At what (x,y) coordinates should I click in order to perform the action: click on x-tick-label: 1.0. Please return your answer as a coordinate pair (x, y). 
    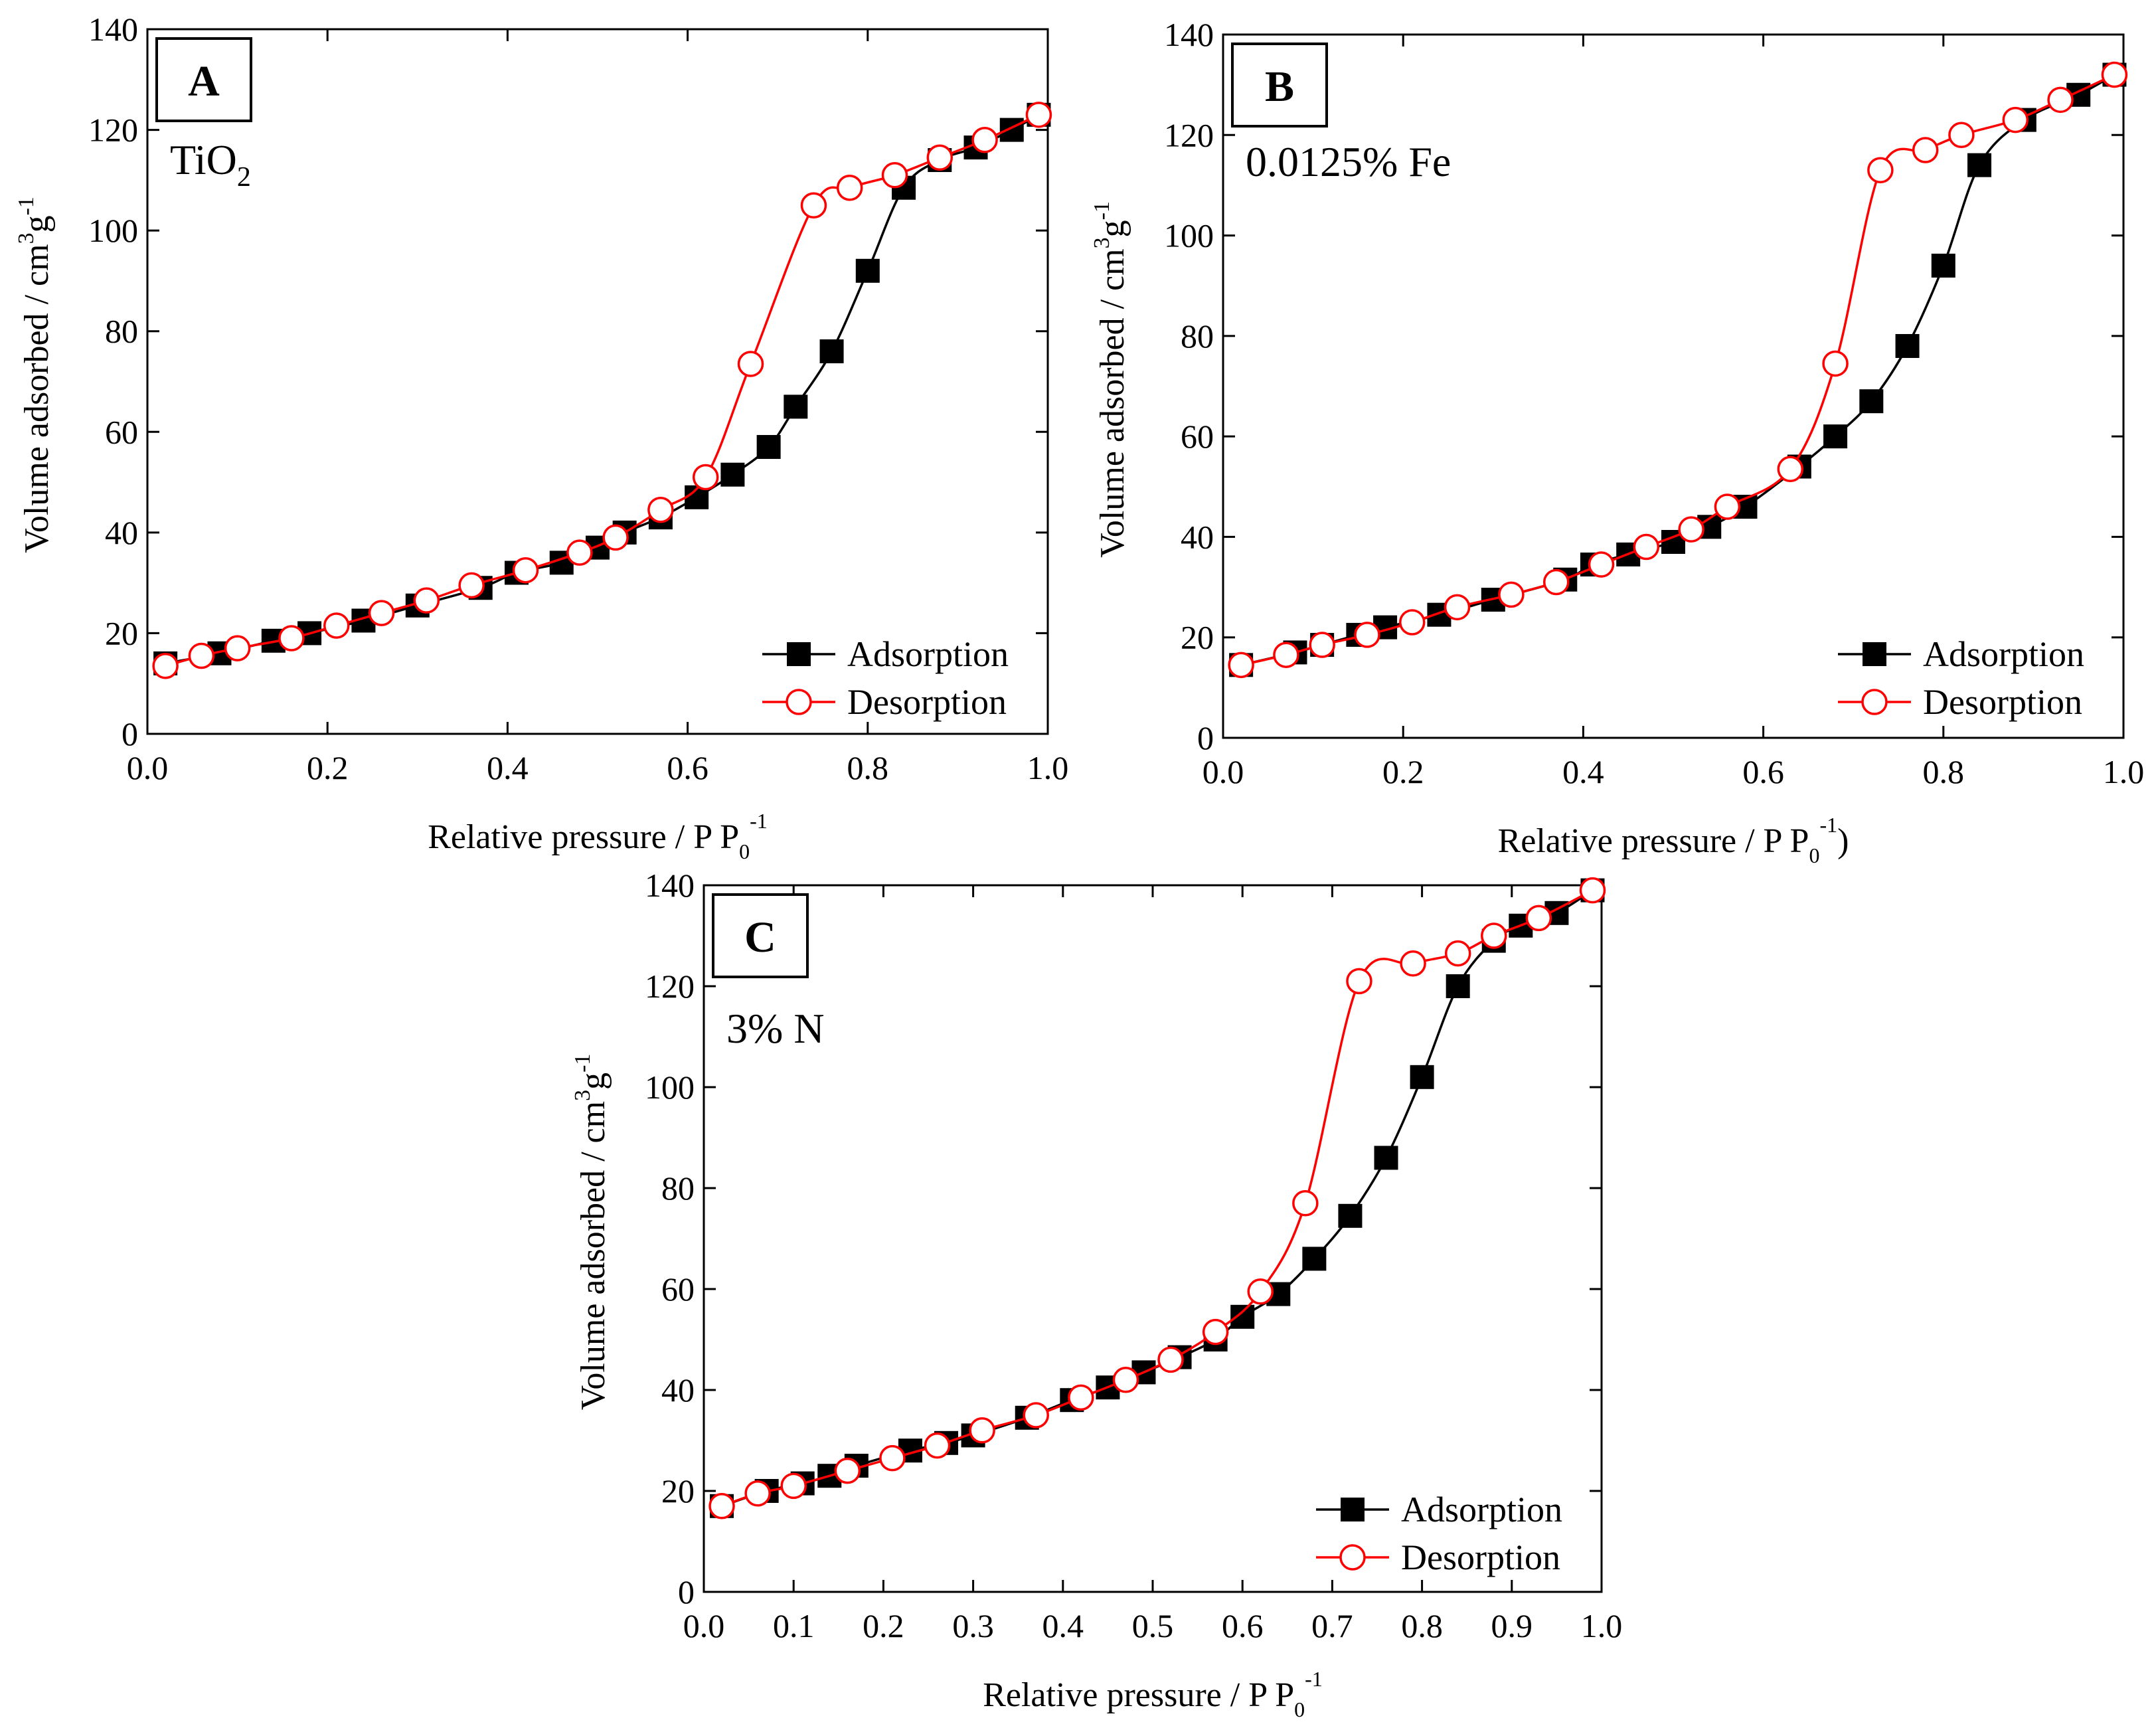
    Looking at the image, I should click on (1048, 767).